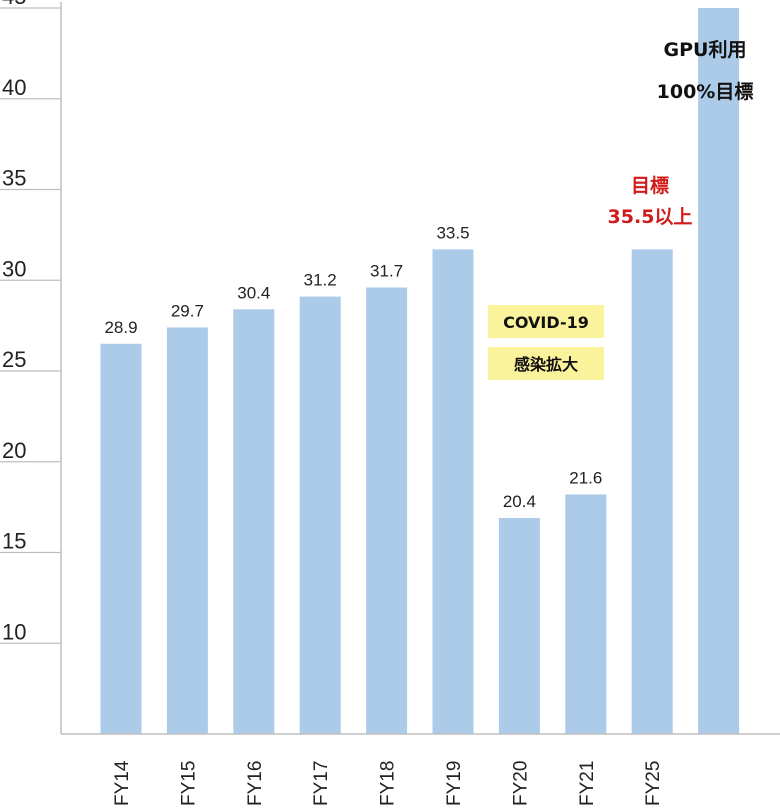 The image size is (780, 808). Describe the element at coordinates (14, 178) in the screenshot. I see `y-tick-label: 35` at that location.